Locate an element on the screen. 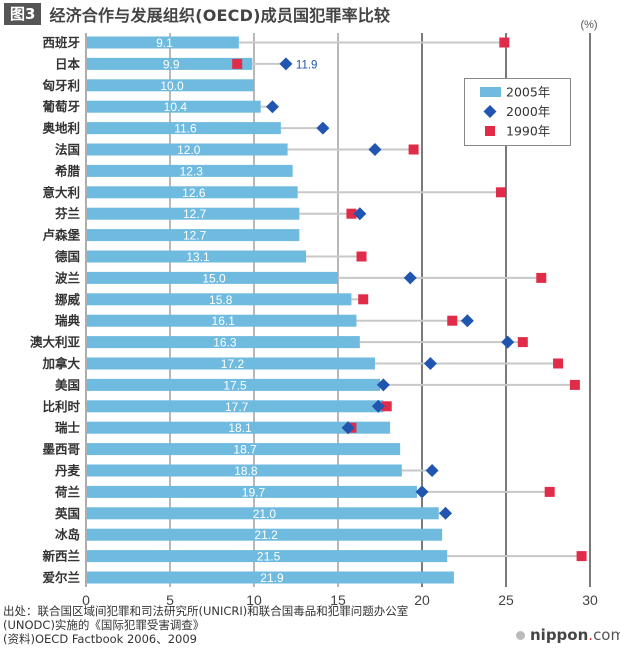 Image resolution: width=620 pixels, height=650 pixels. bar-value-label: 11.6 is located at coordinates (185, 129).